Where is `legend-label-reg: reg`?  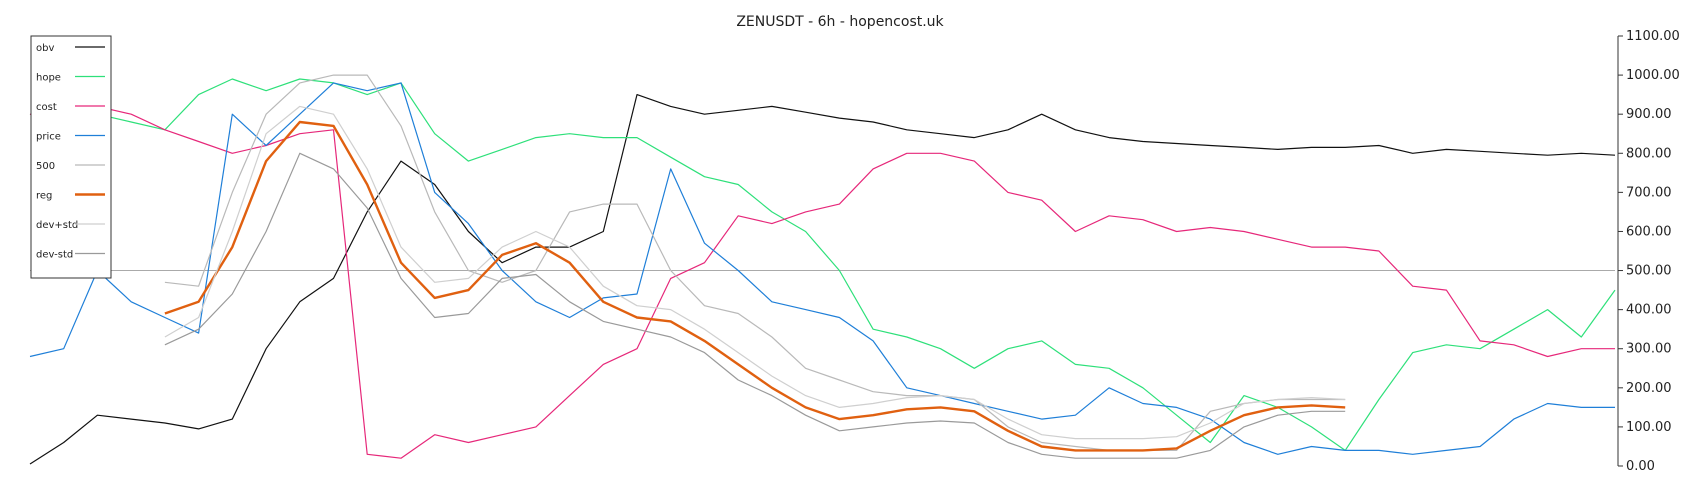 legend-label-reg: reg is located at coordinates (44, 196).